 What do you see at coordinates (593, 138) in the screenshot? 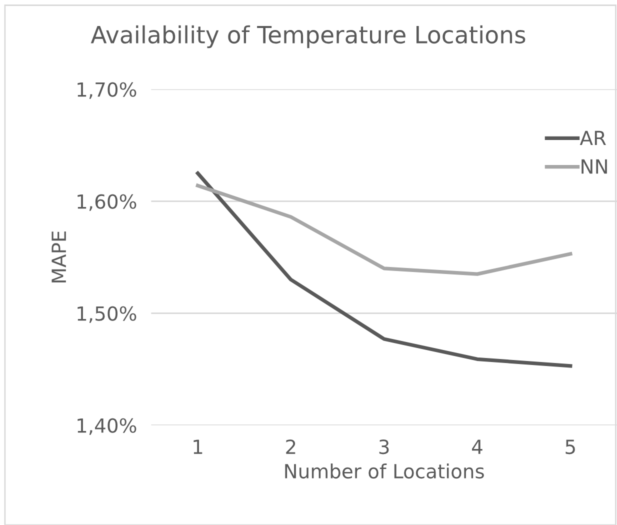
I see `legend-label: AR` at bounding box center [593, 138].